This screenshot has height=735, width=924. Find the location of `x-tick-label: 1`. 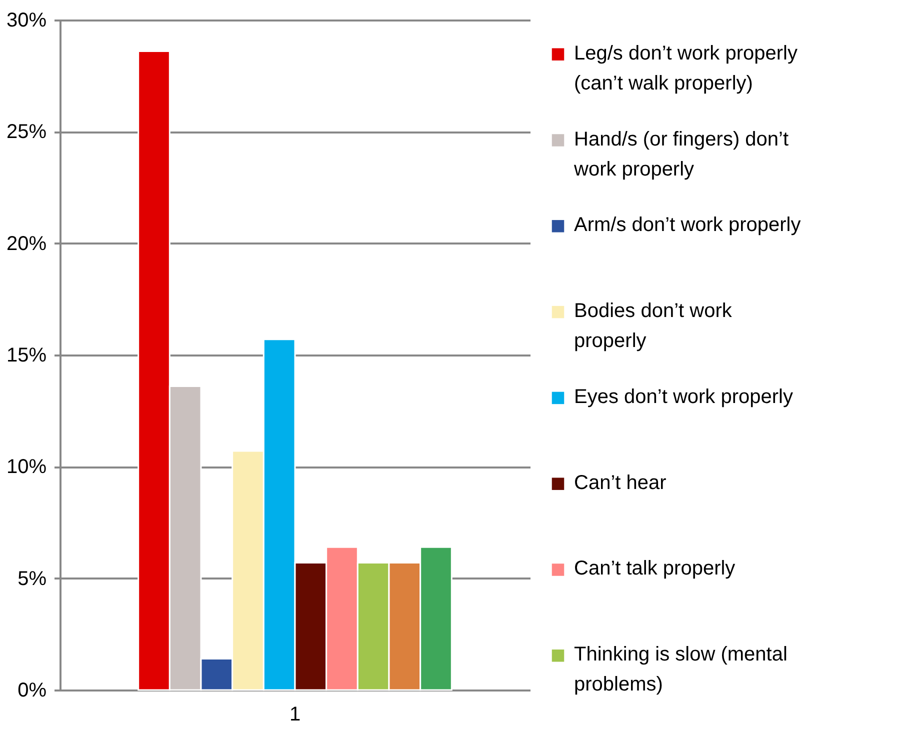

x-tick-label: 1 is located at coordinates (295, 715).